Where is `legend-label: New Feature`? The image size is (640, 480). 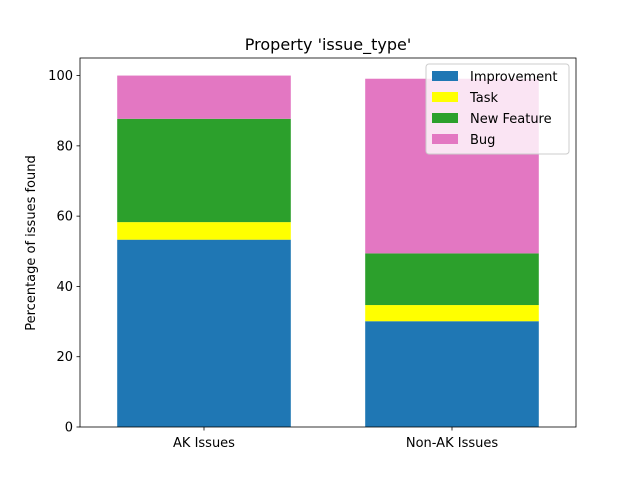
legend-label: New Feature is located at coordinates (511, 119).